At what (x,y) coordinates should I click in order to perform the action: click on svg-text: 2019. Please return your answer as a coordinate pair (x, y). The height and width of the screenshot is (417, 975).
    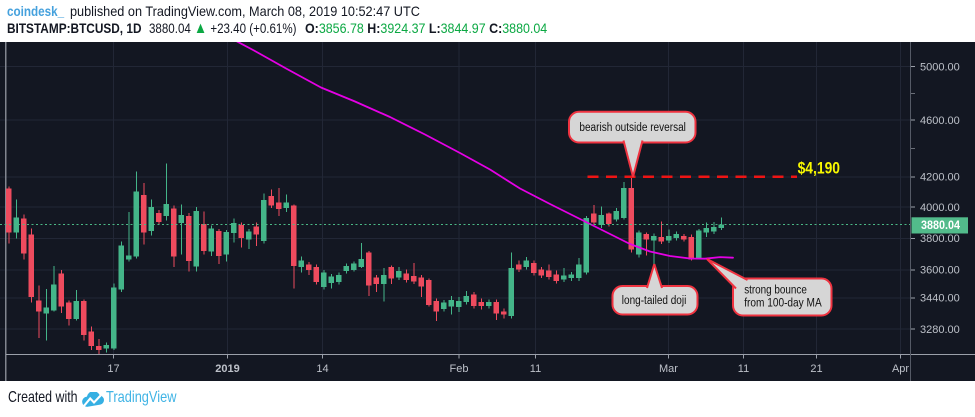
    Looking at the image, I should click on (227, 369).